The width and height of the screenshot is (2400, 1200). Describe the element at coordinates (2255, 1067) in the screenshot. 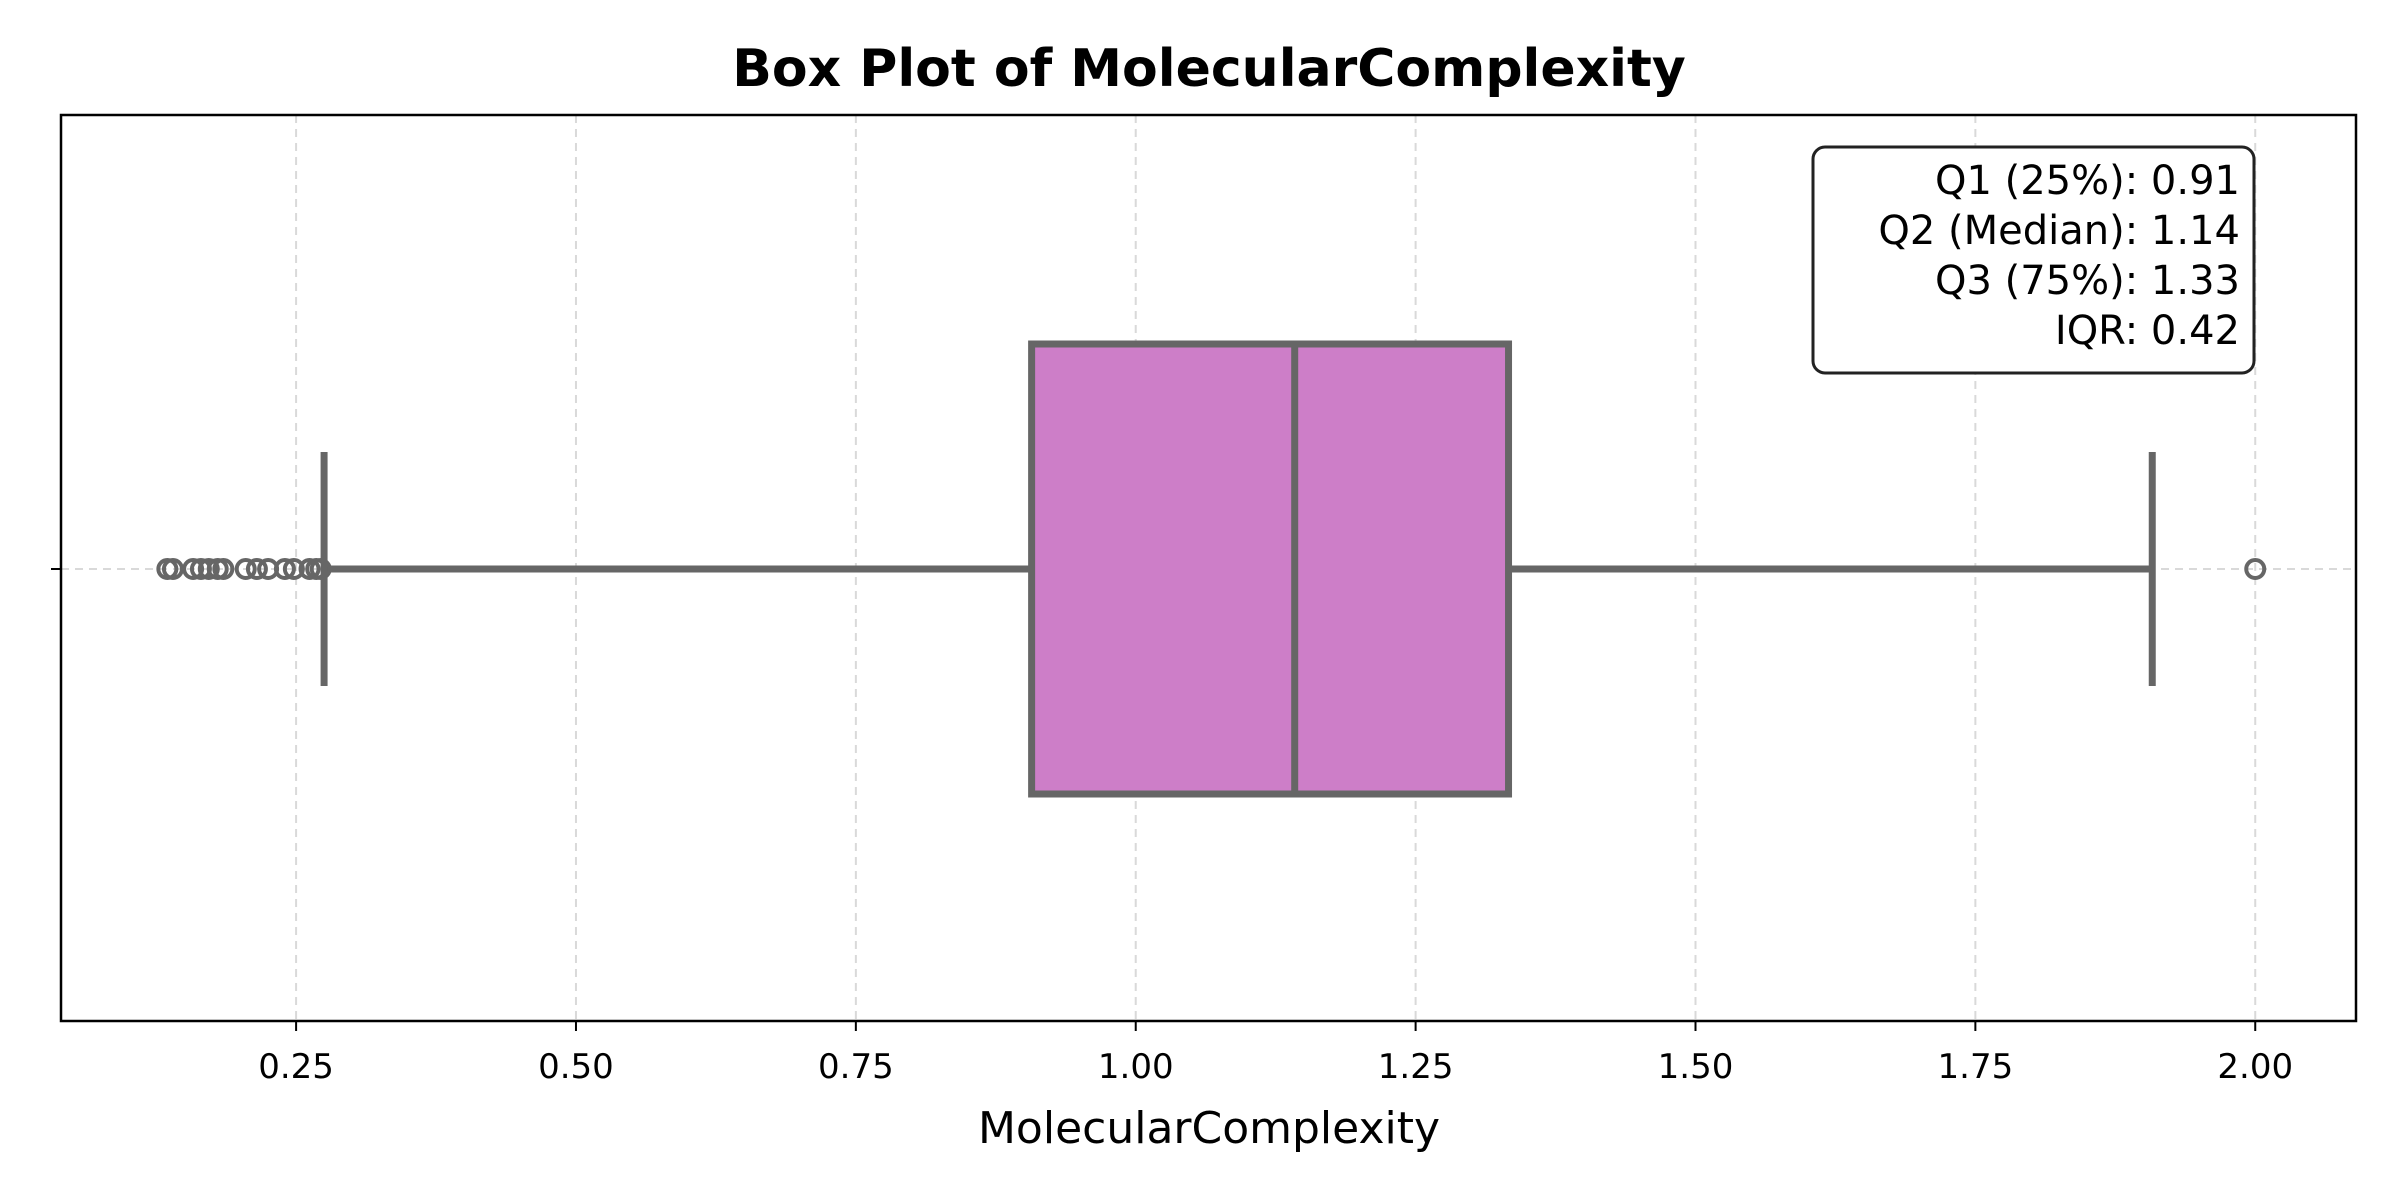

I see `x-tick-label: 2.00` at that location.